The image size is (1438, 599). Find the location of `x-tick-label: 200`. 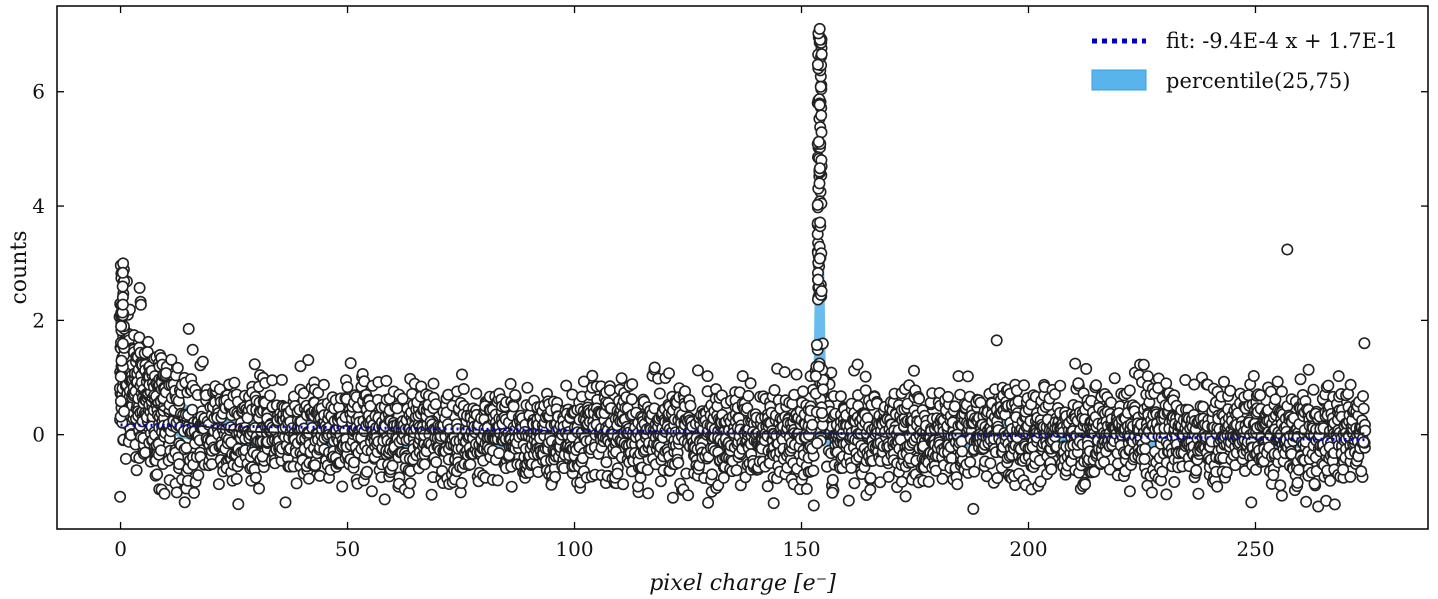

x-tick-label: 200 is located at coordinates (1028, 549).